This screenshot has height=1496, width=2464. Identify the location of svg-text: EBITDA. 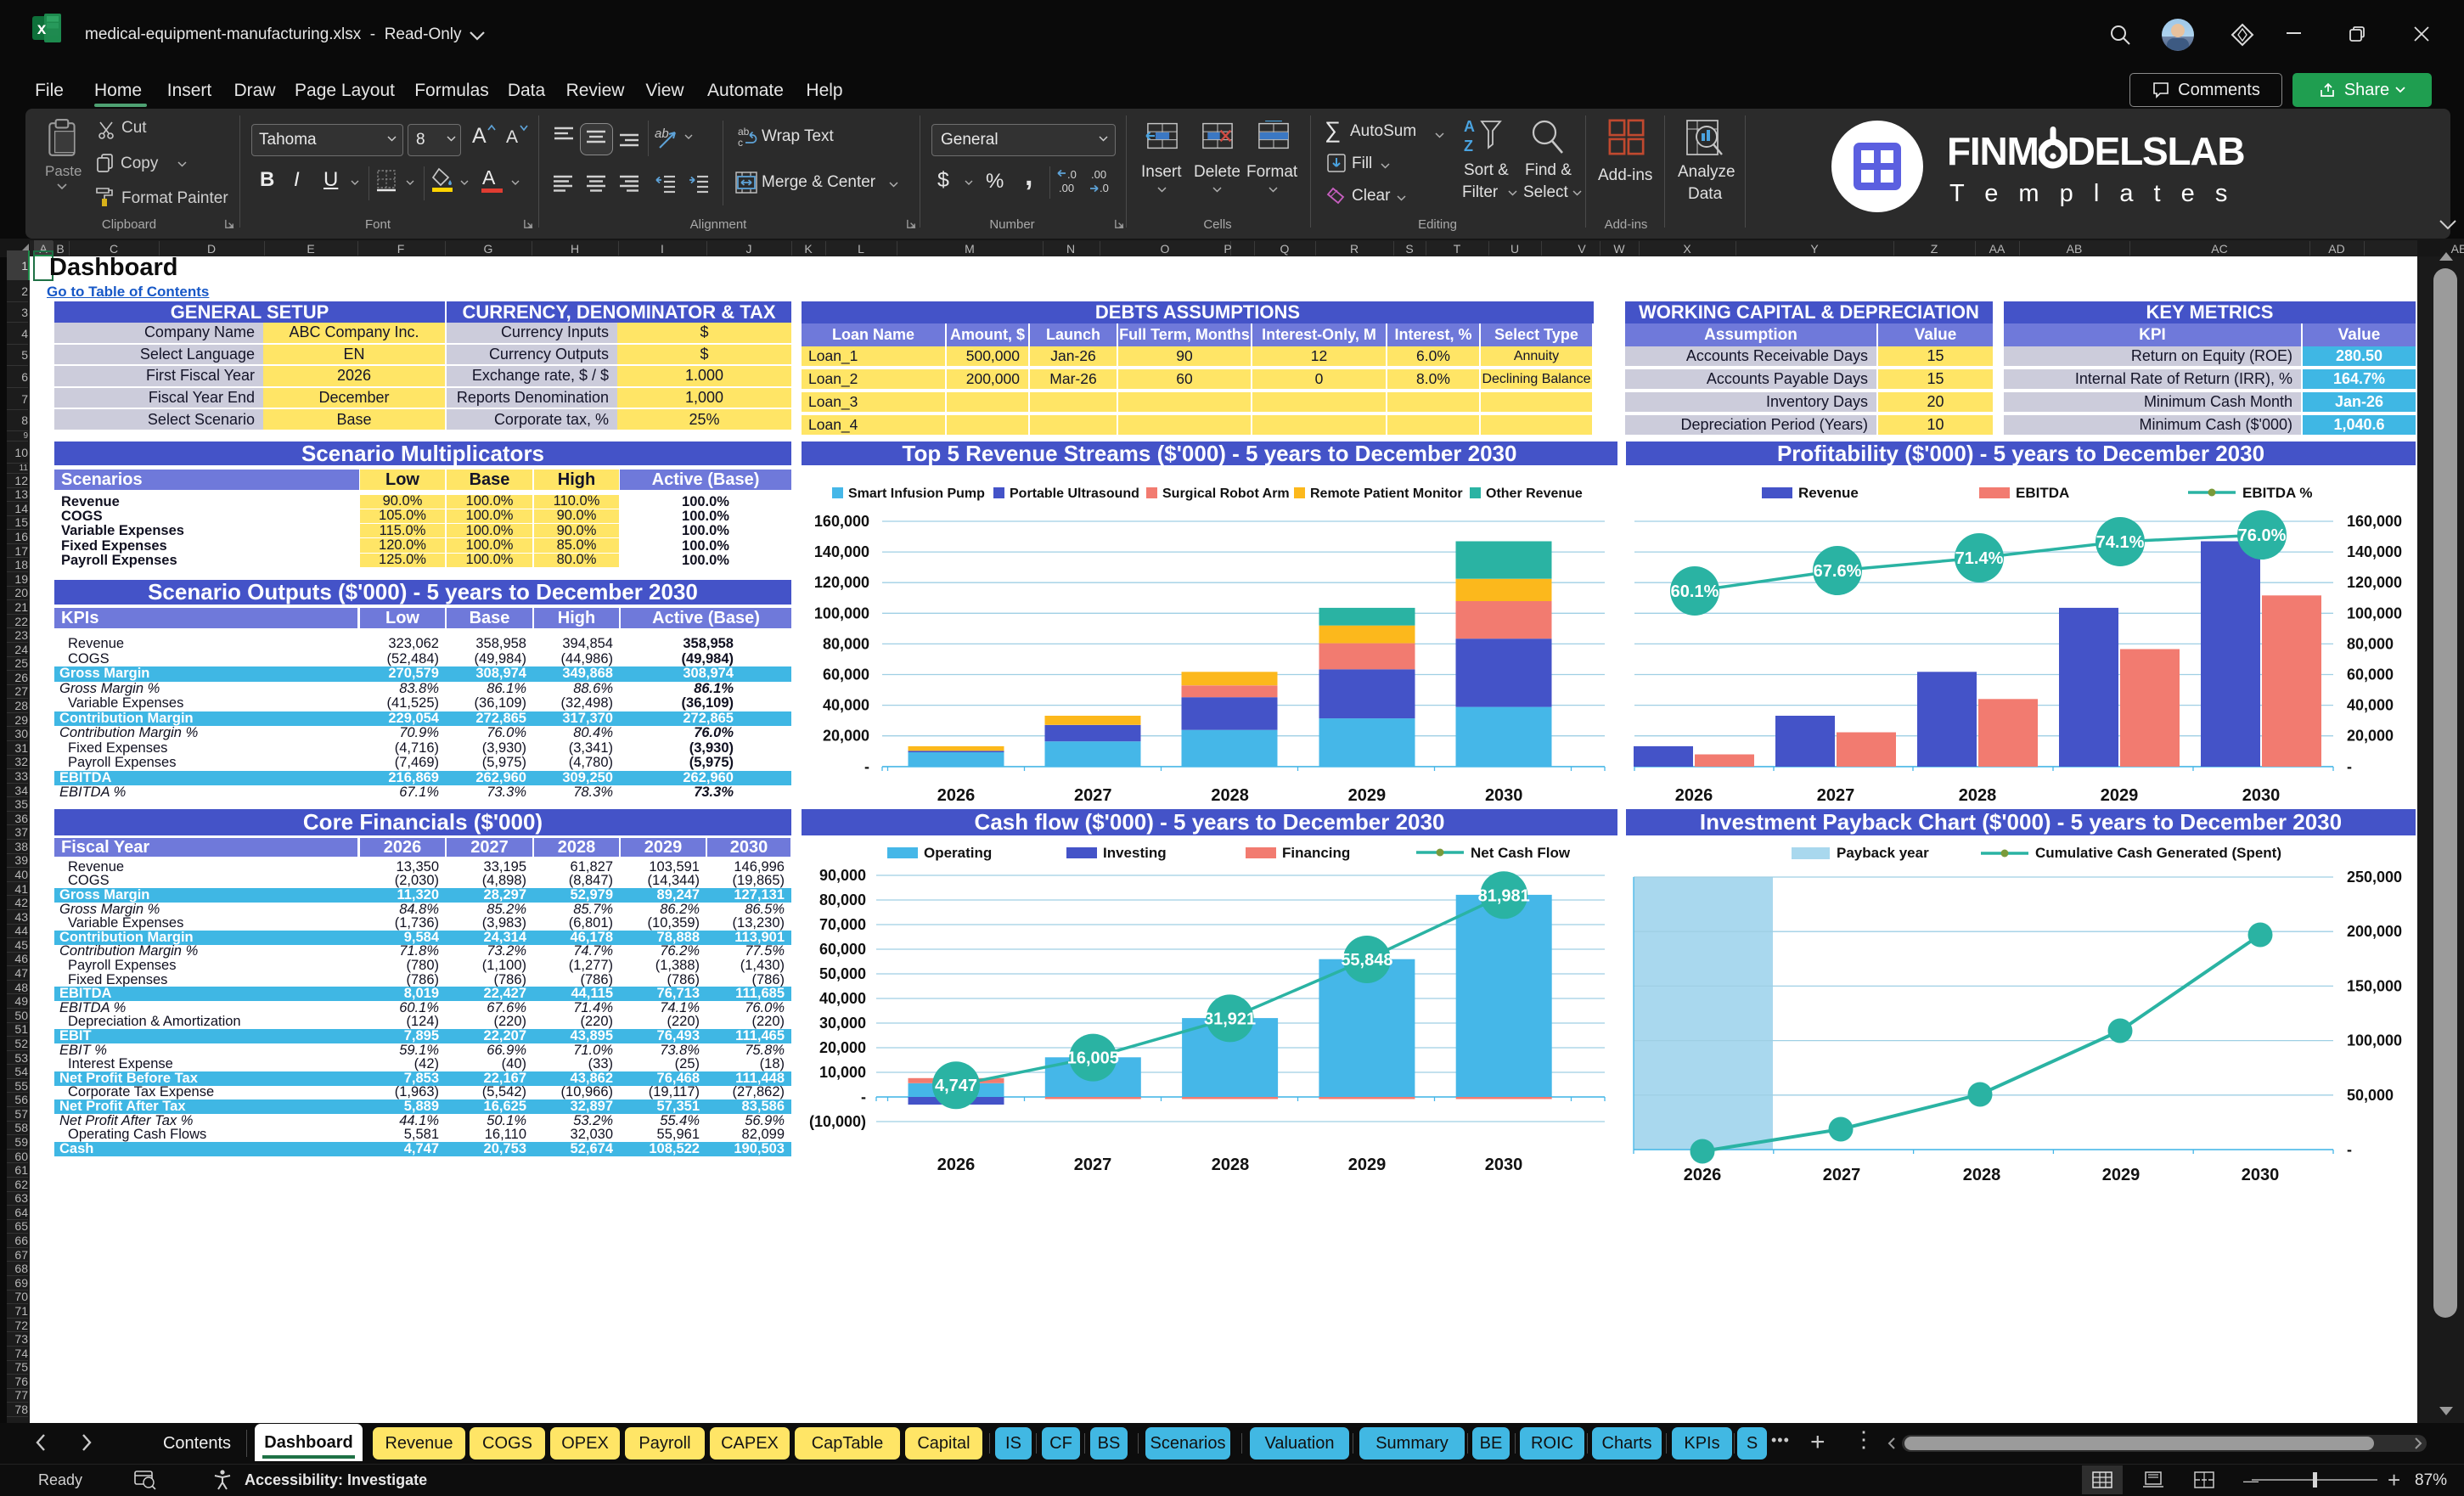
(2042, 493).